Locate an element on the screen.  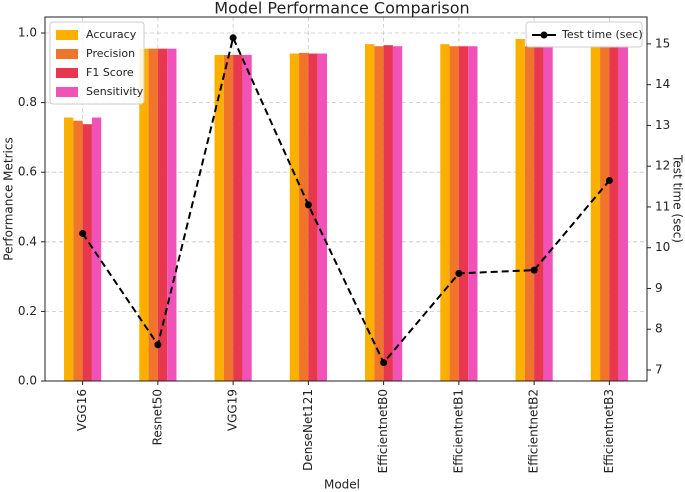
y-tick-label: 0.0 is located at coordinates (27, 381).